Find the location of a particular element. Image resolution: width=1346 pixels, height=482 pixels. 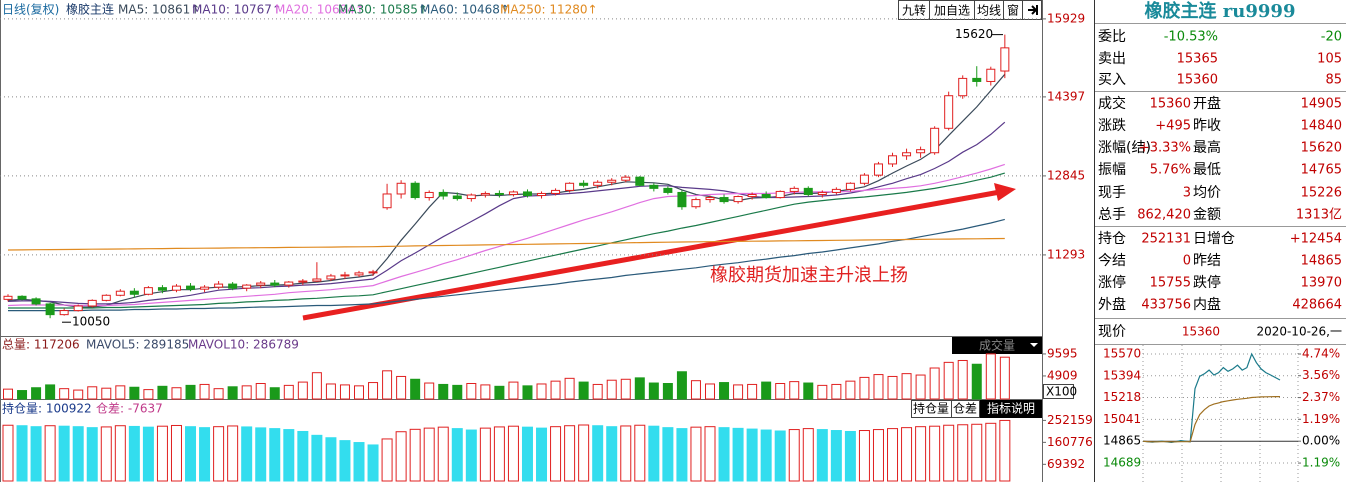

intraday-line is located at coordinates (1211, 419).